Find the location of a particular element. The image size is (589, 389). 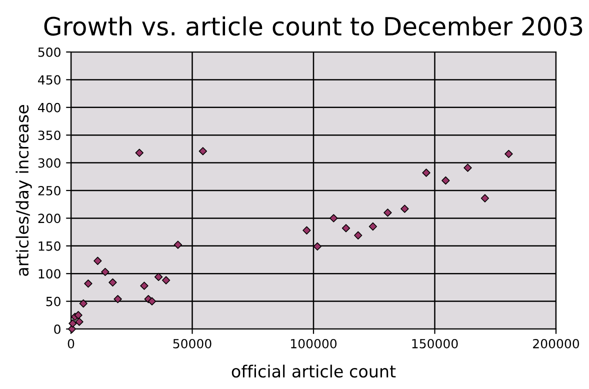

y-tick-label: 50 is located at coordinates (53, 301).